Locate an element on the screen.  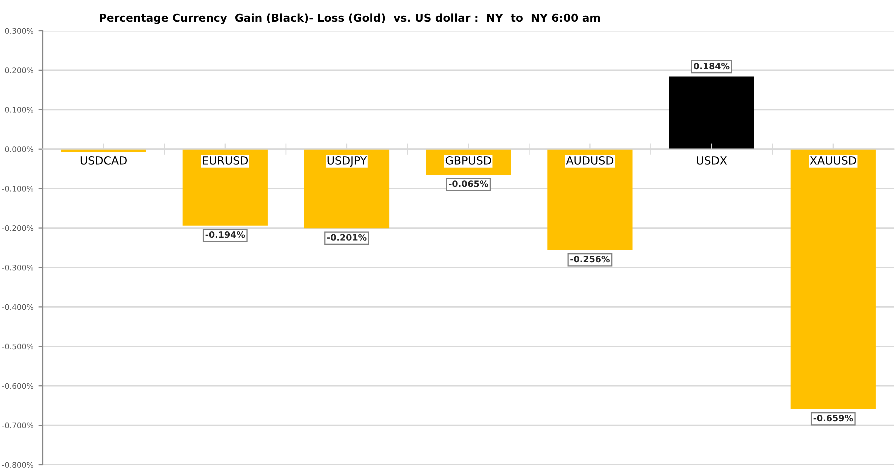
data-label: 0.184% is located at coordinates (712, 66).